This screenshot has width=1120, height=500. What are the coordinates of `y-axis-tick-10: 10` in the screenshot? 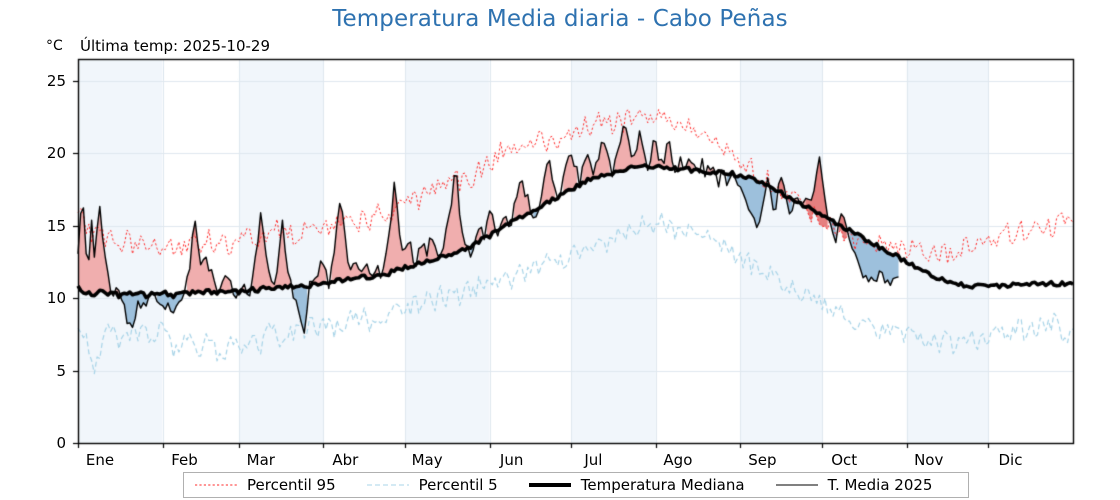 It's located at (56, 298).